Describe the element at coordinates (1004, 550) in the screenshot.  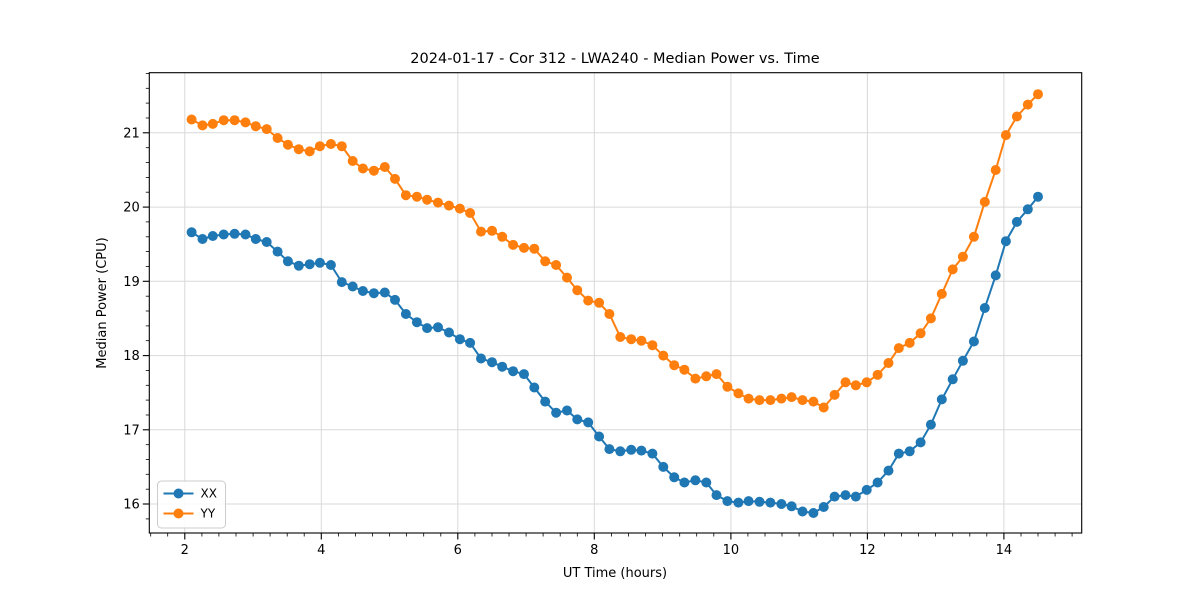
I see `x-tick-label: 14` at that location.